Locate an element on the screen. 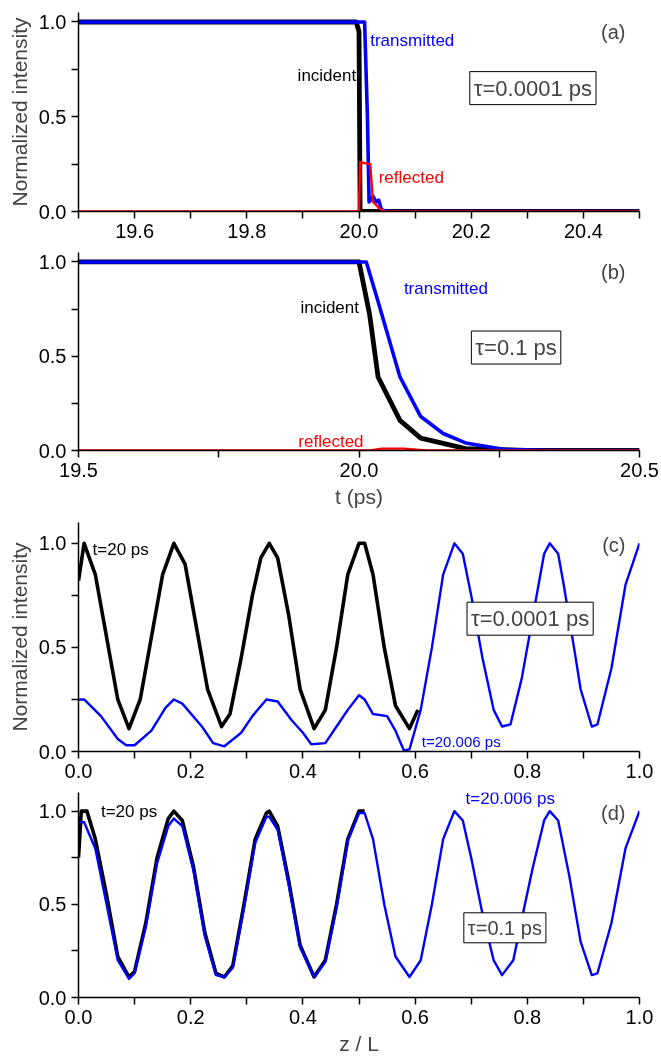 This screenshot has width=661, height=1057. x-tick-label: 20.5 is located at coordinates (639, 469).